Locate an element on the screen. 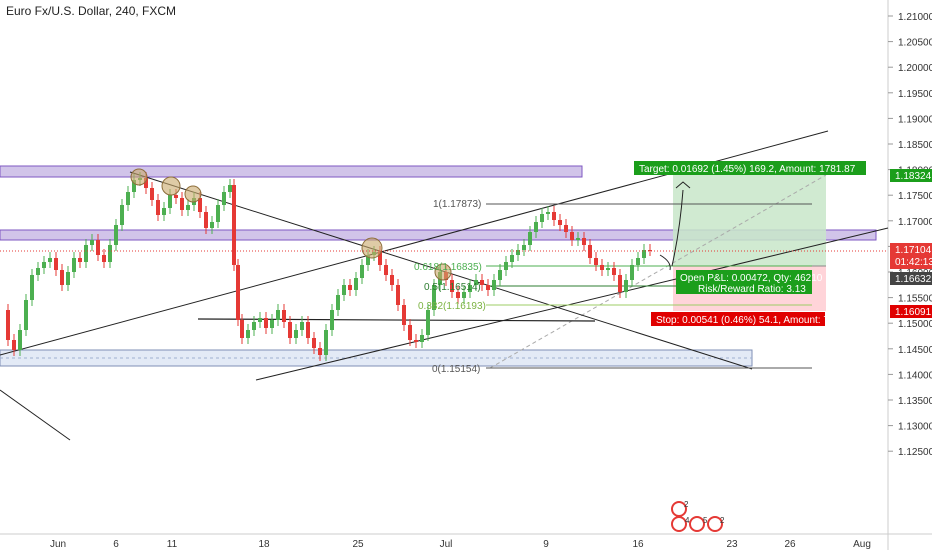 This screenshot has width=932, height=550. price-tick-label: 1.15500 is located at coordinates (915, 299).